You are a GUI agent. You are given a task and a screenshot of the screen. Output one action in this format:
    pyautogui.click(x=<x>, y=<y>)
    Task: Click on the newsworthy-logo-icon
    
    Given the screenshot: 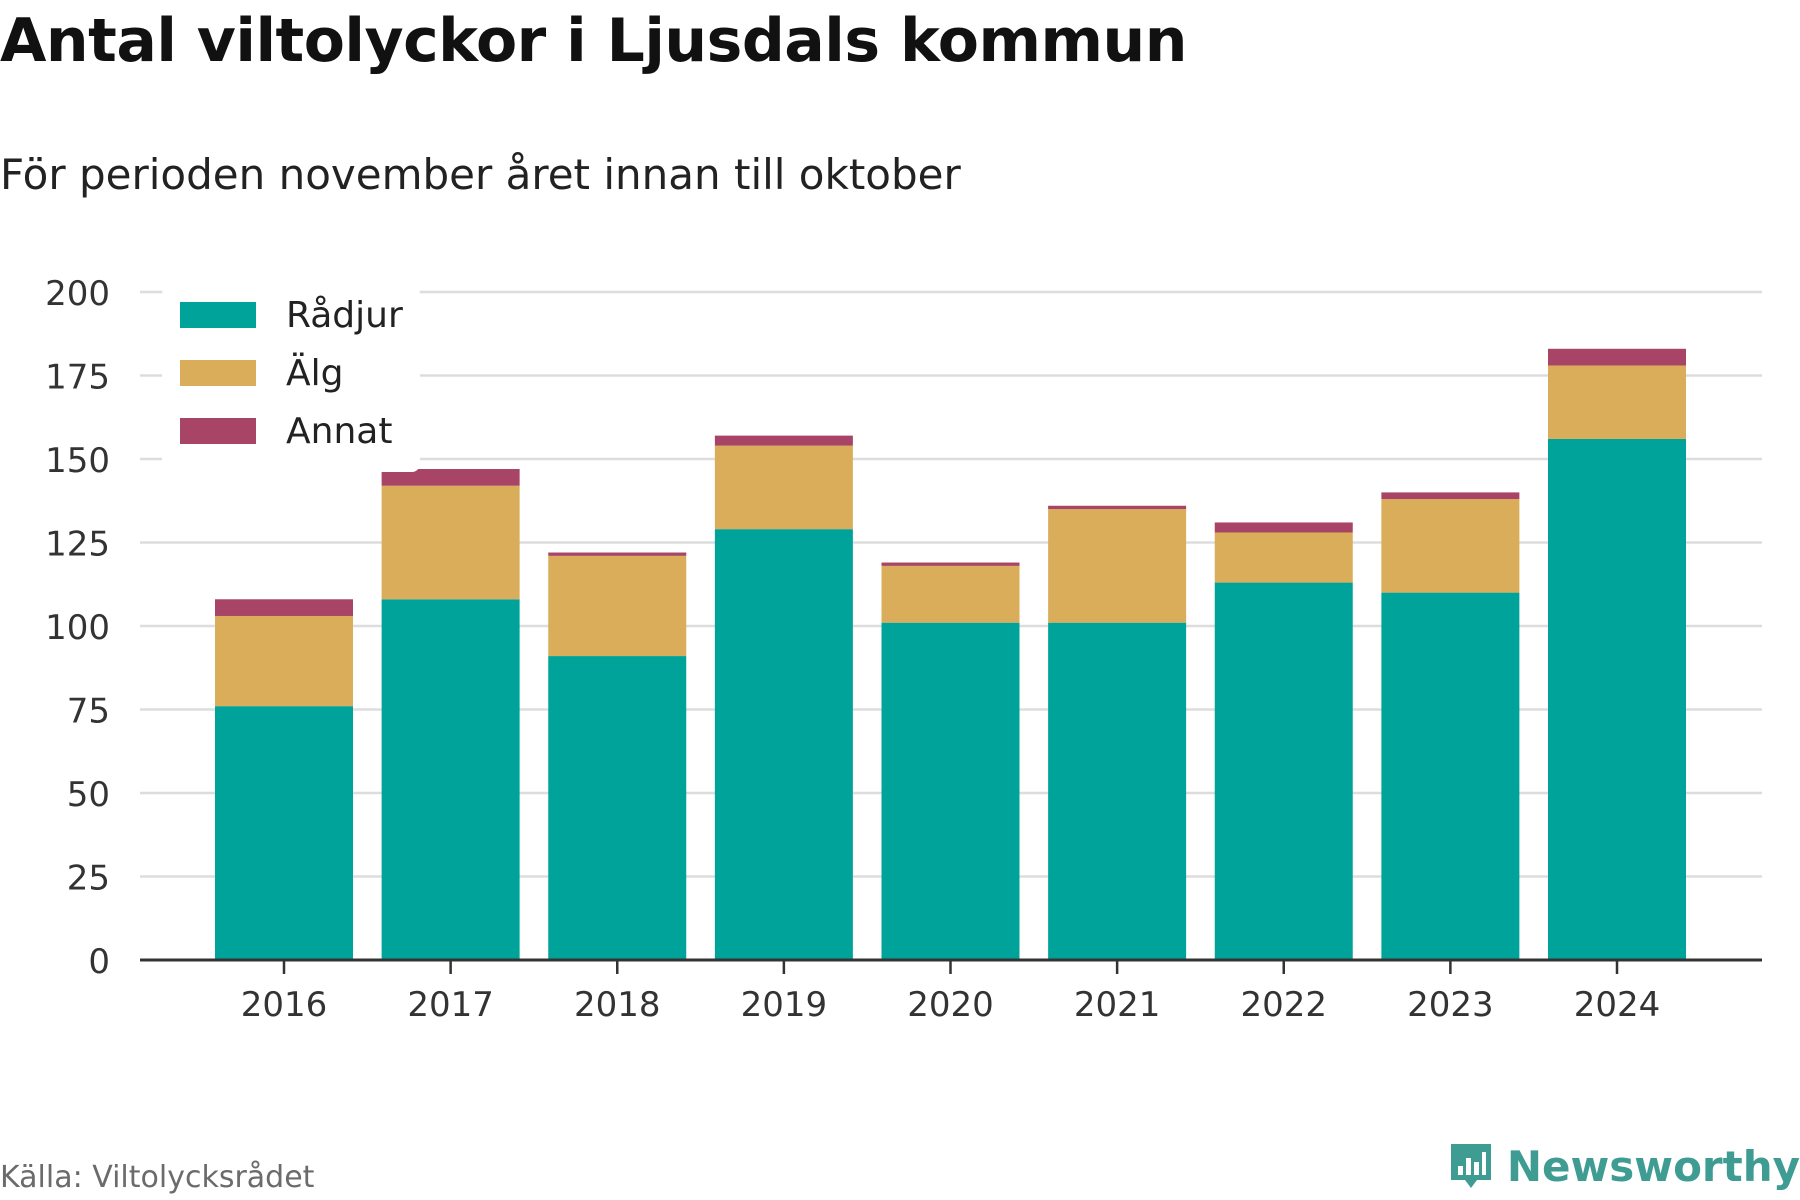 What is the action you would take?
    pyautogui.click(x=1470, y=1166)
    